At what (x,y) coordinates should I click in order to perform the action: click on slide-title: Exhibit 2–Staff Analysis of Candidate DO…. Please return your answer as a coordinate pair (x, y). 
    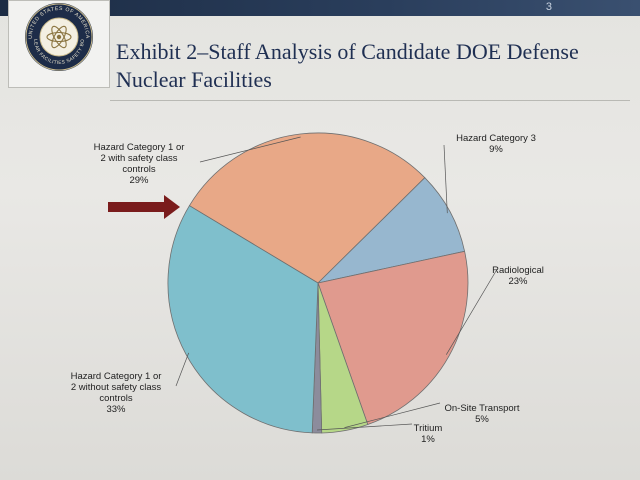
    Looking at the image, I should click on (366, 66).